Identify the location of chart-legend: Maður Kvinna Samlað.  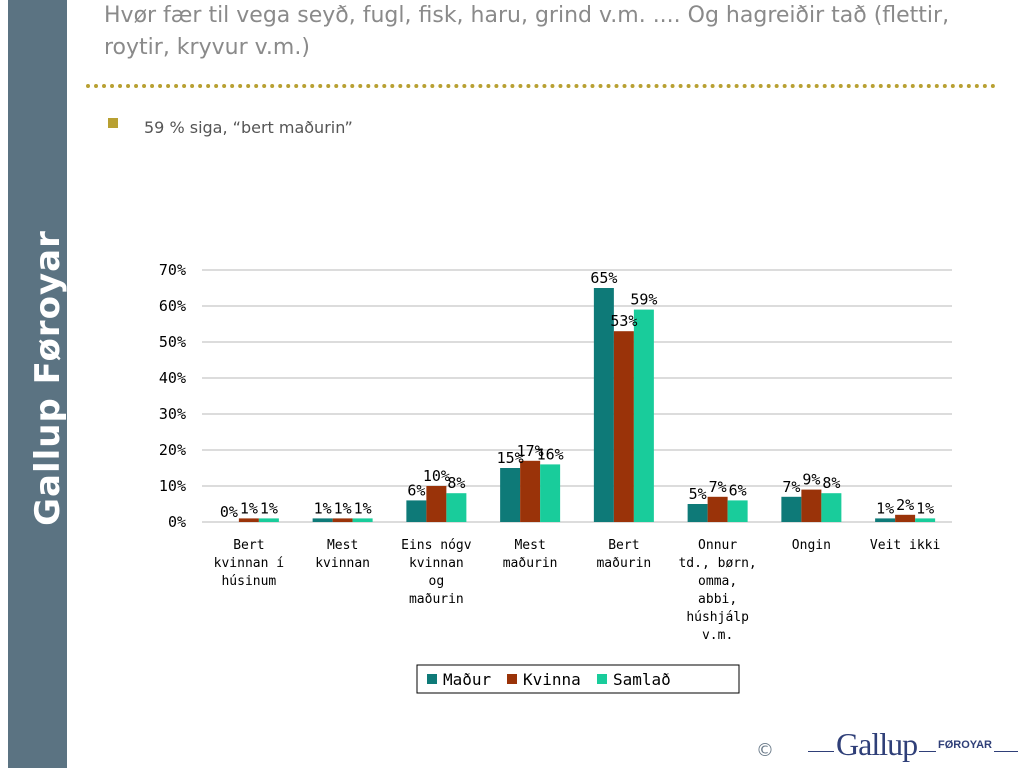
(578, 679).